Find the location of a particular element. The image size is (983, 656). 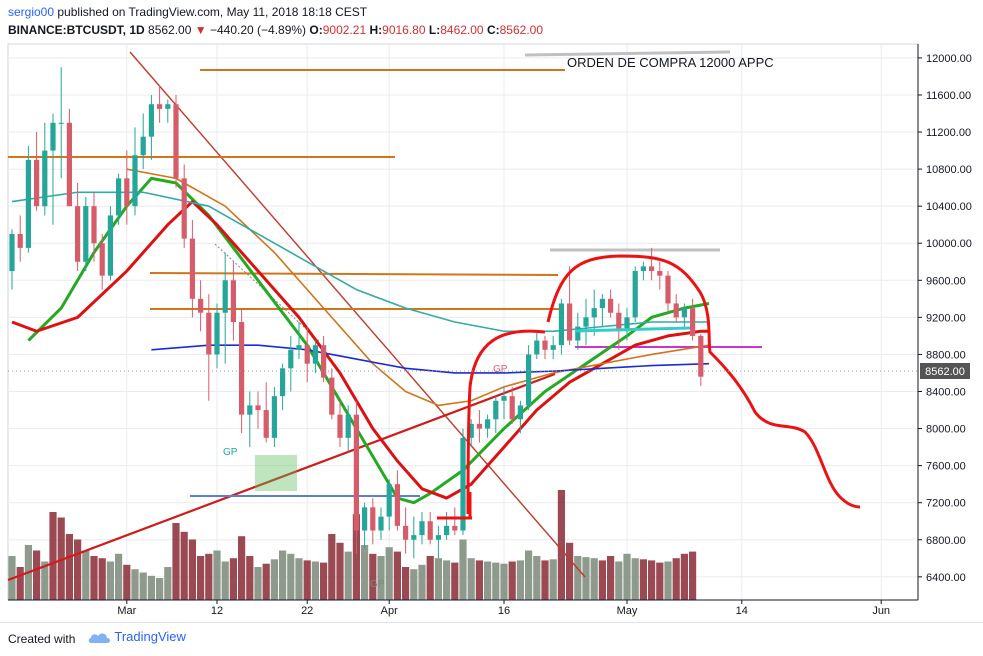

time-tick-label: May is located at coordinates (627, 611).